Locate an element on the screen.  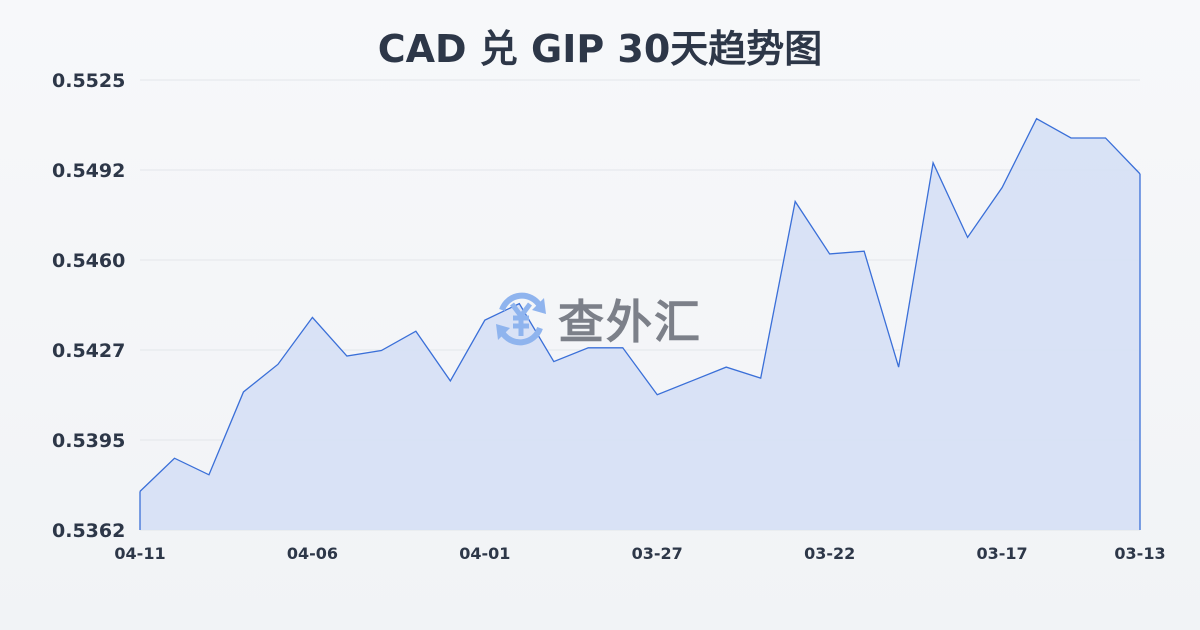
x-tick-label: 03-17 is located at coordinates (1001, 553).